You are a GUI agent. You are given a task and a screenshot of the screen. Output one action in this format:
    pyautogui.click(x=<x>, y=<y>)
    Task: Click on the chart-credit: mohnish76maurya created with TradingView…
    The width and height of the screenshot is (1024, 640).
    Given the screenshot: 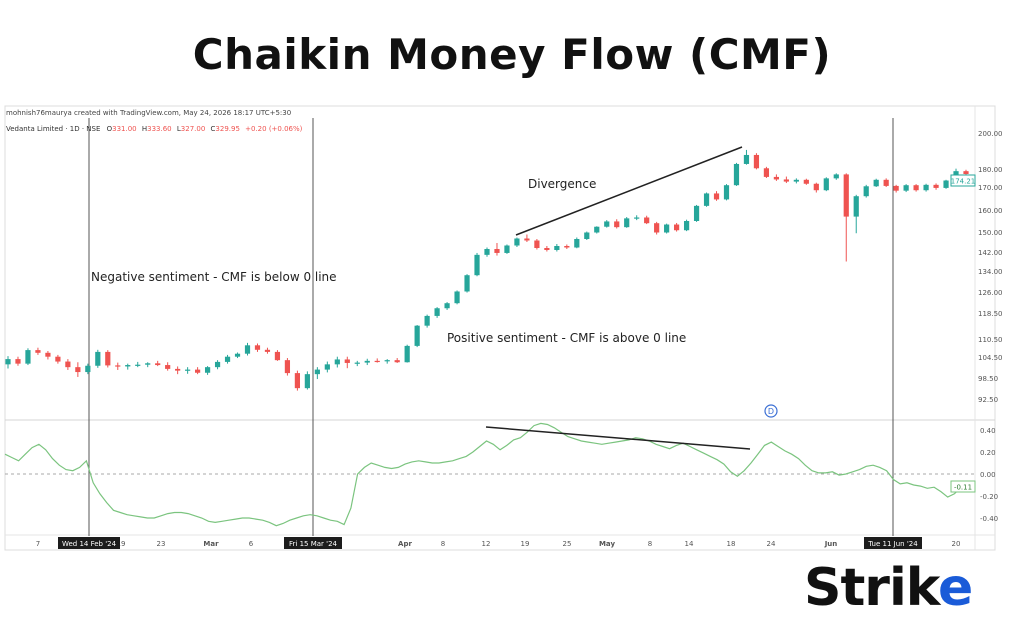 What is the action you would take?
    pyautogui.click(x=148, y=113)
    